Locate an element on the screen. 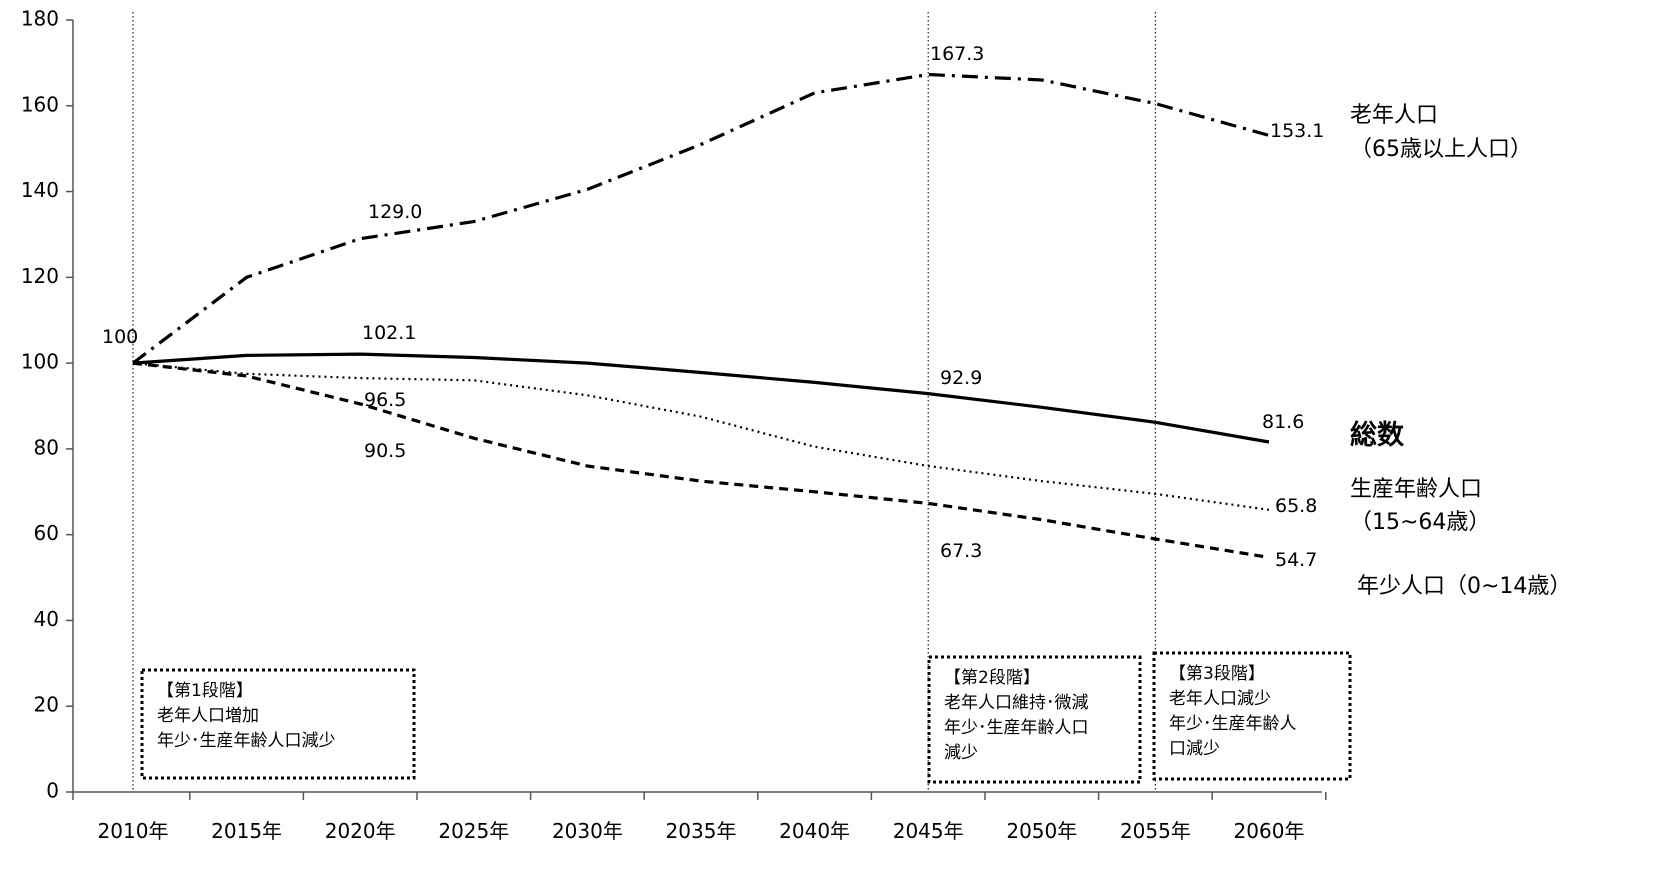  stage-box-text: 【第2段階】 is located at coordinates (992, 678).